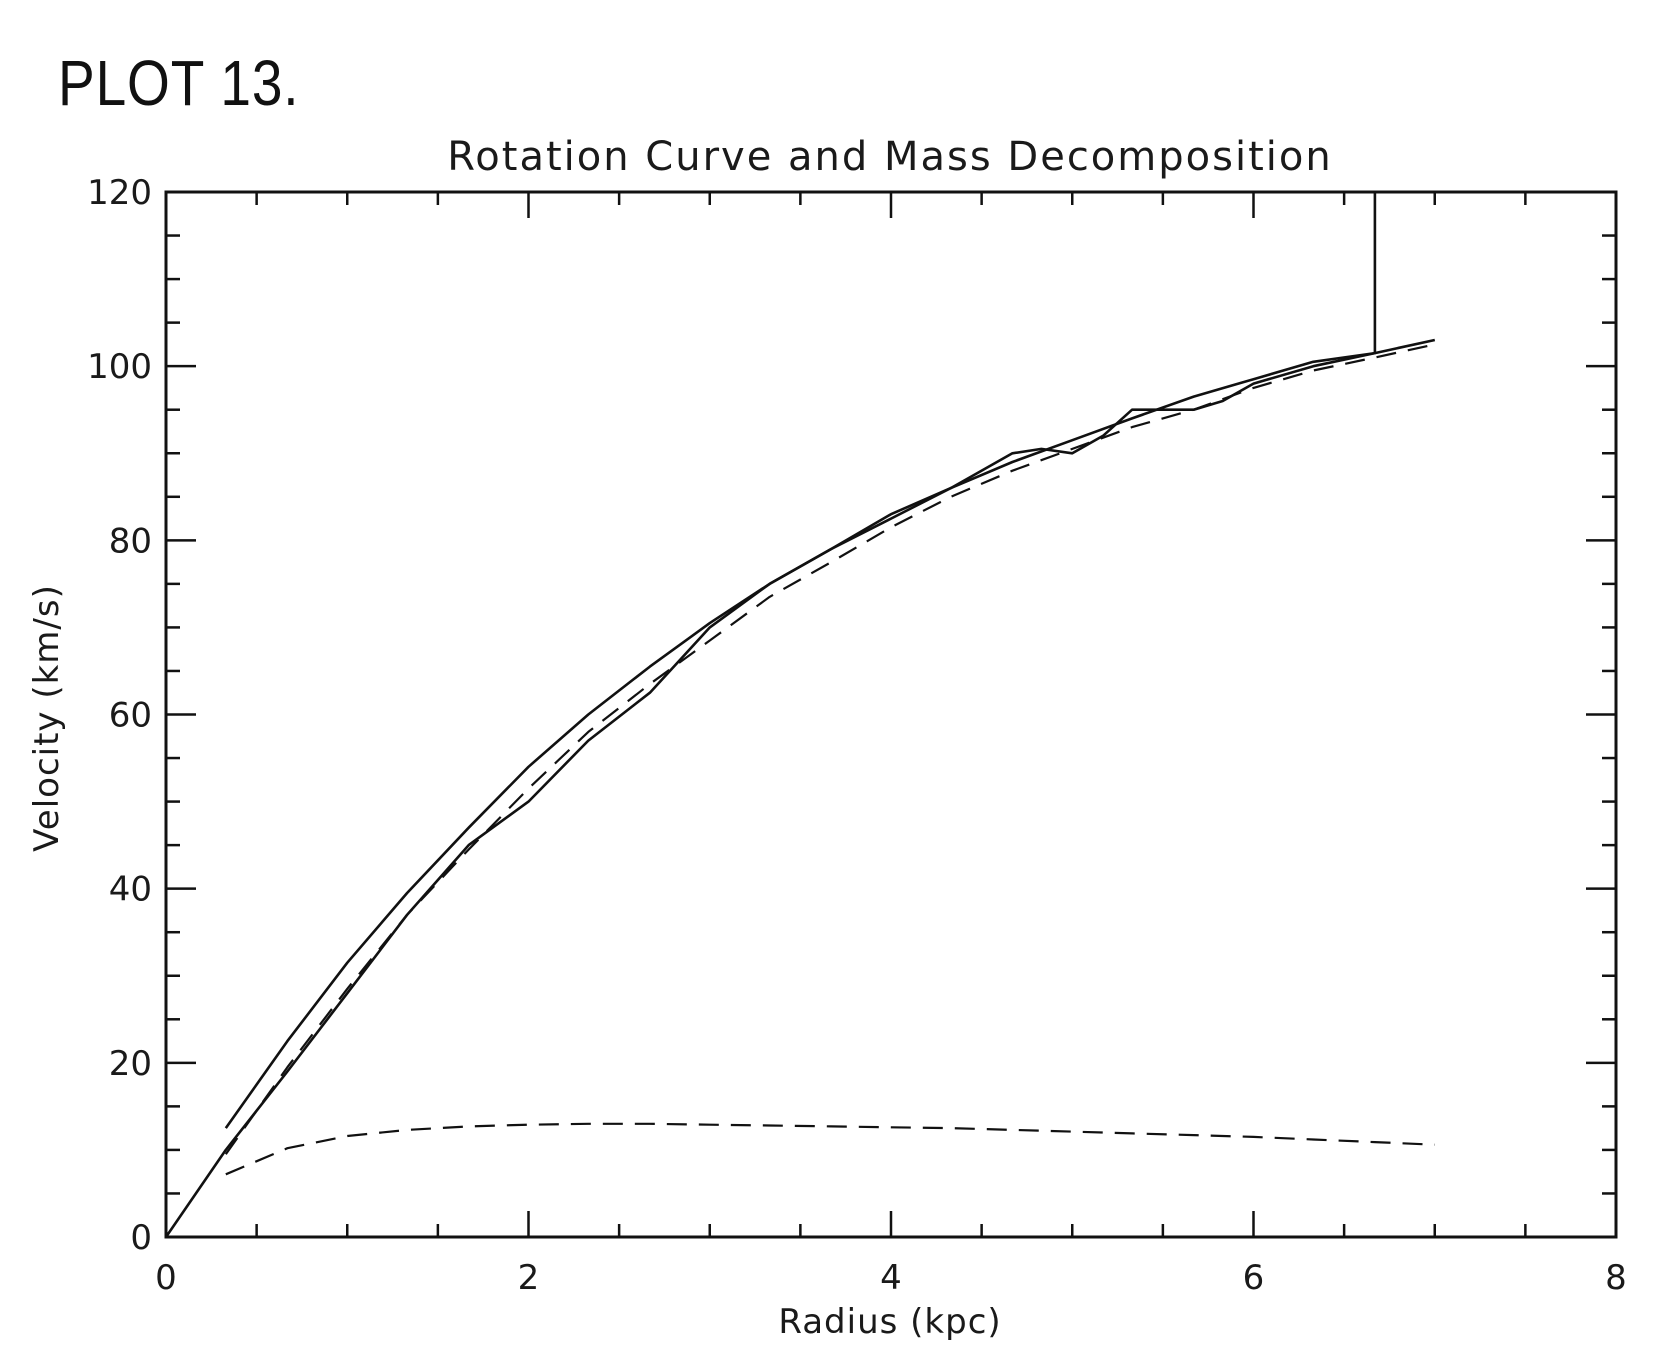  Describe the element at coordinates (1254, 1278) in the screenshot. I see `x-tick-label: 6` at that location.